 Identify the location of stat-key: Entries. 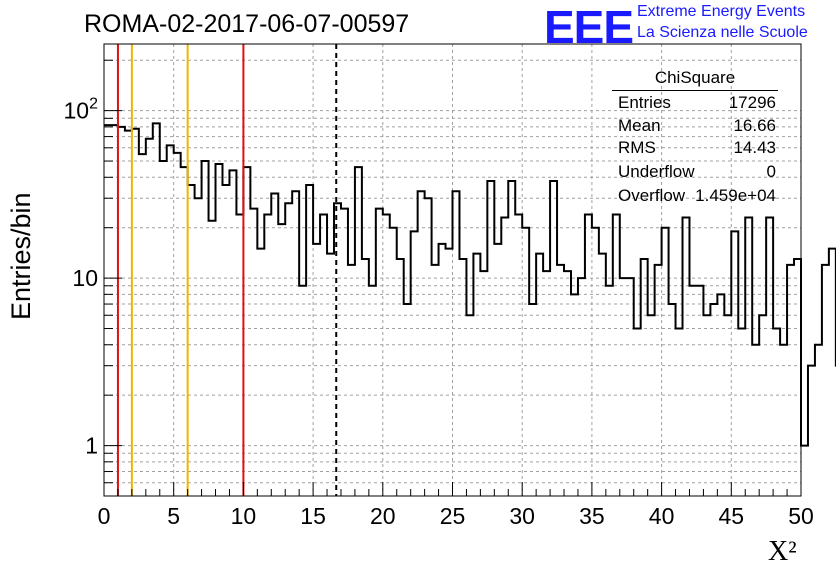
(644, 102).